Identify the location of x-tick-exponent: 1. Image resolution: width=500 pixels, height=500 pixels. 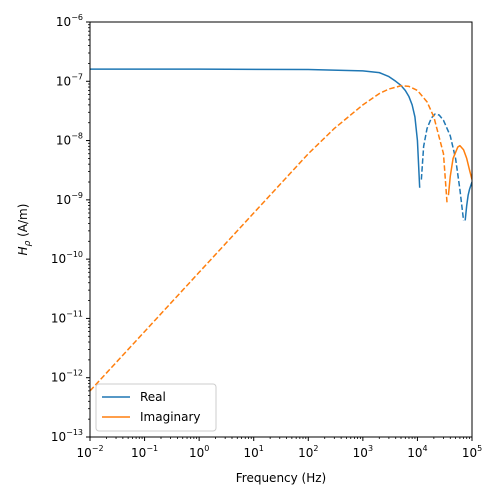
(261, 448).